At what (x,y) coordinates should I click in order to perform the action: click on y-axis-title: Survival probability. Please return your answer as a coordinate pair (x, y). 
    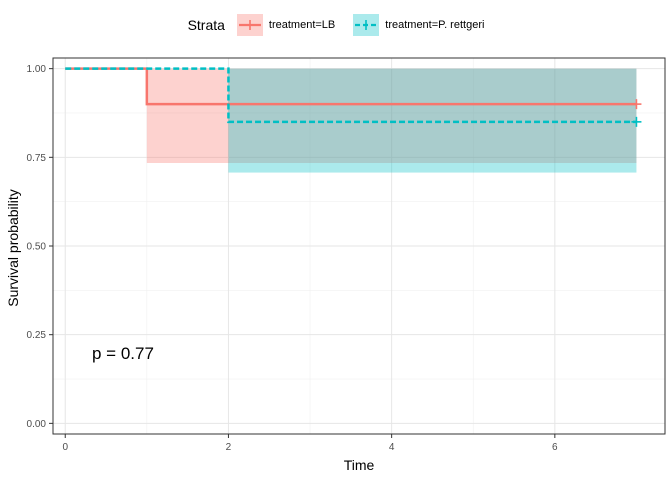
    Looking at the image, I should click on (13, 248).